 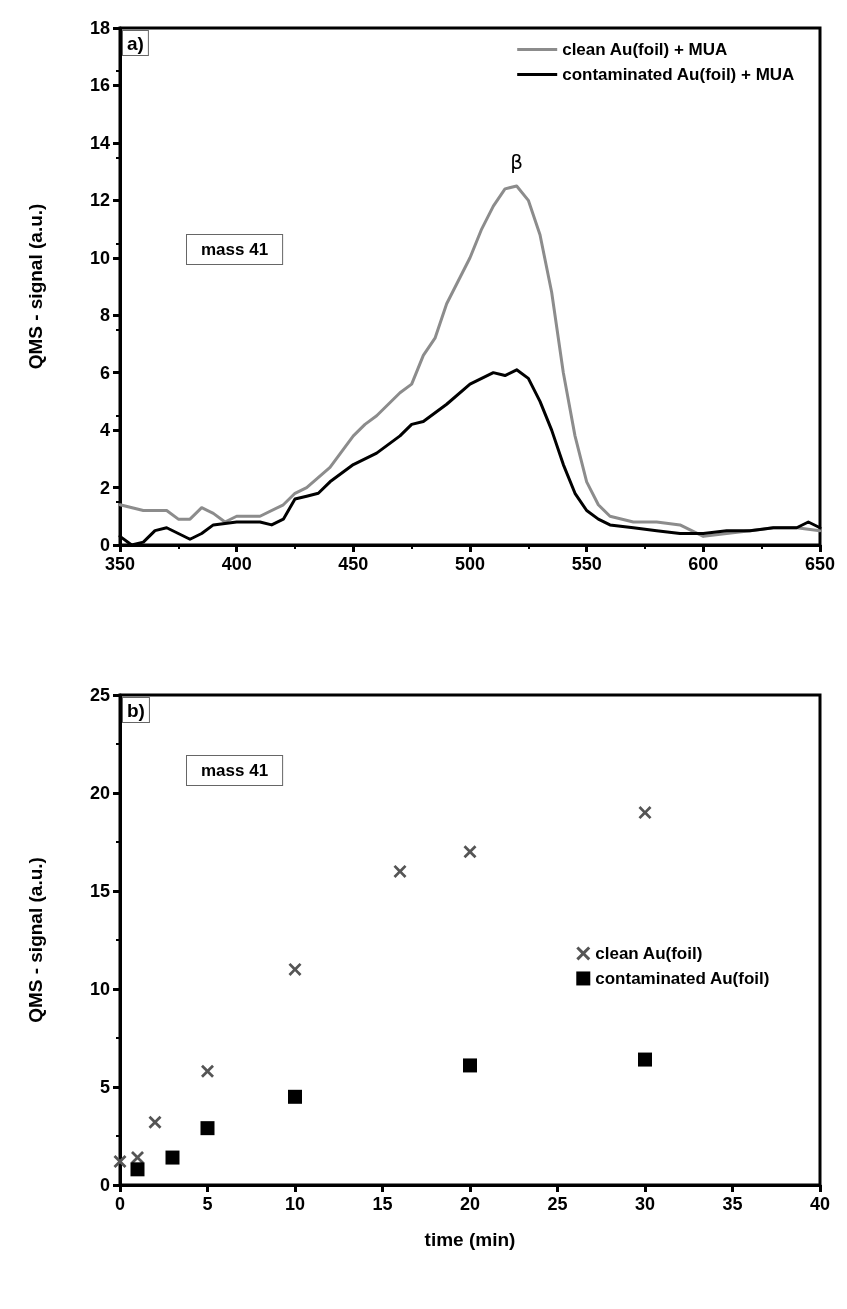 What do you see at coordinates (104, 430) in the screenshot?
I see `y-tick-label: 4` at bounding box center [104, 430].